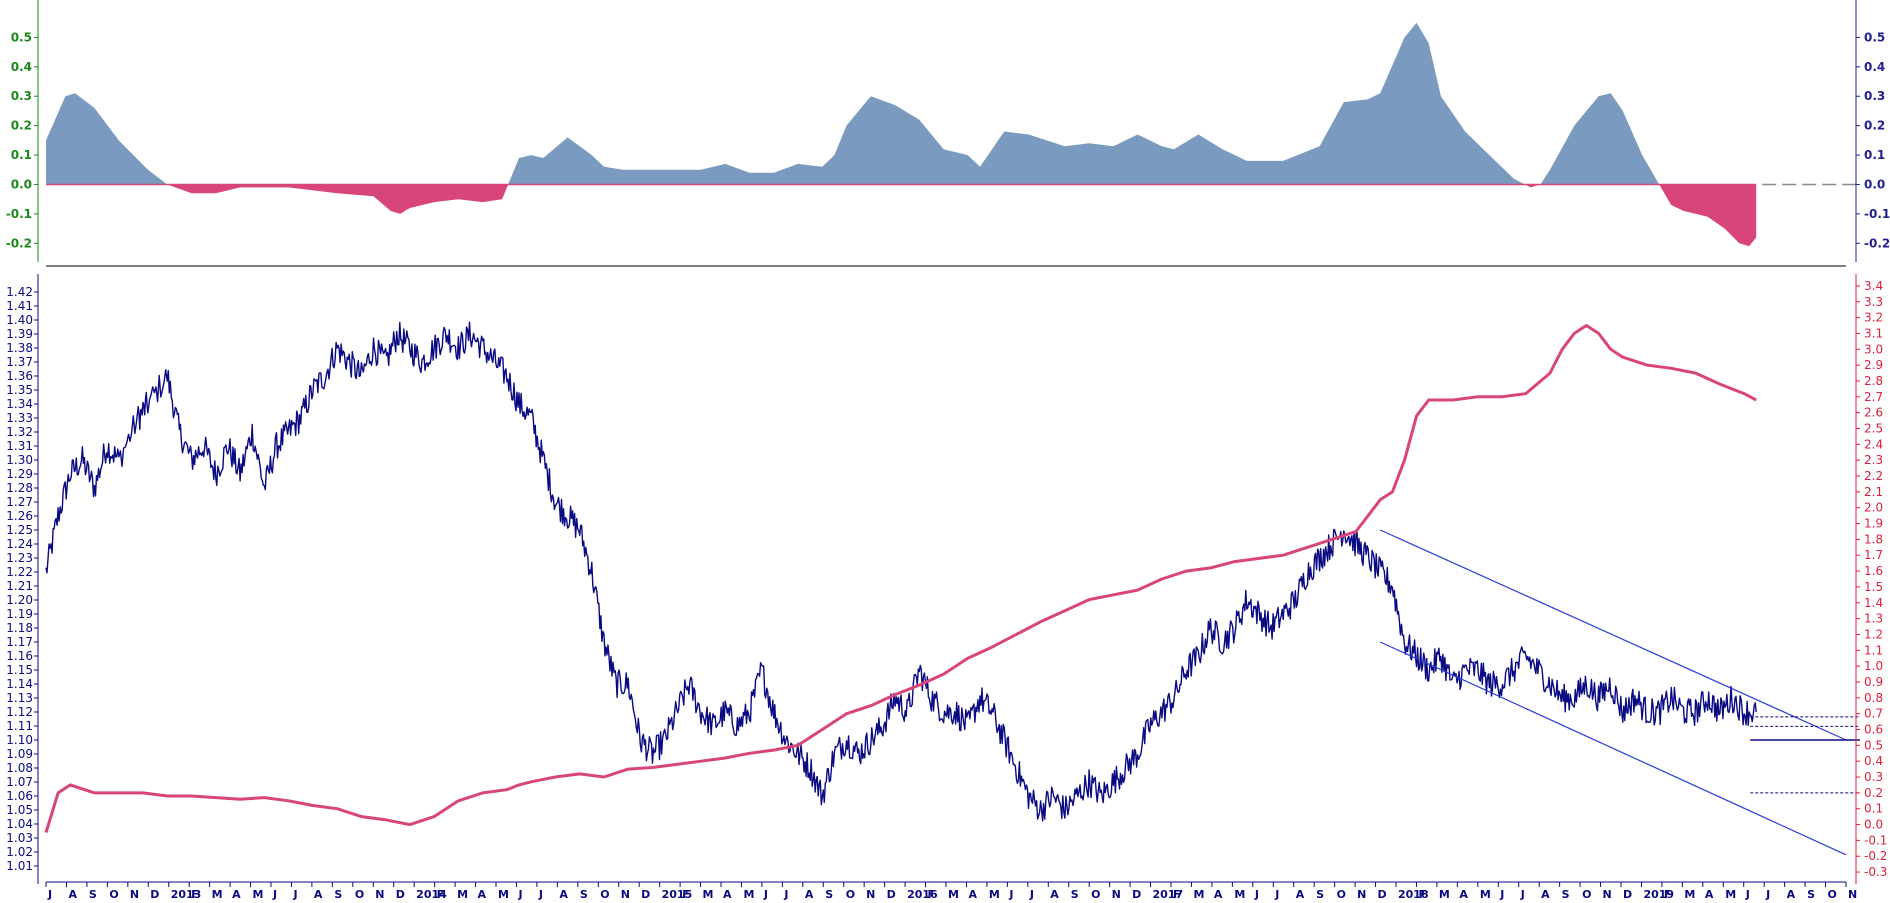  What do you see at coordinates (1873, 714) in the screenshot?
I see `ratio-right-tick-label: 0.7` at bounding box center [1873, 714].